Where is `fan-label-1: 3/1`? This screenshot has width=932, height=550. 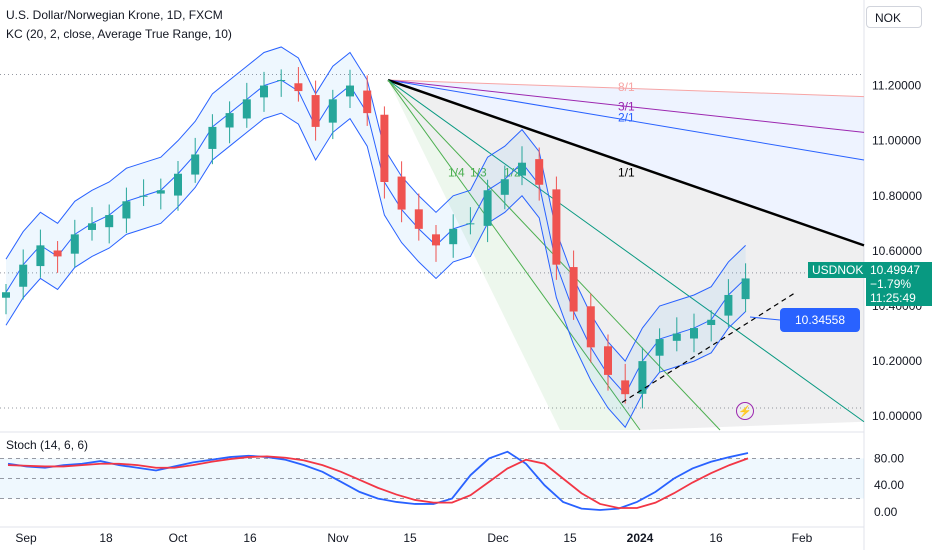 fan-label-1: 3/1 is located at coordinates (626, 106).